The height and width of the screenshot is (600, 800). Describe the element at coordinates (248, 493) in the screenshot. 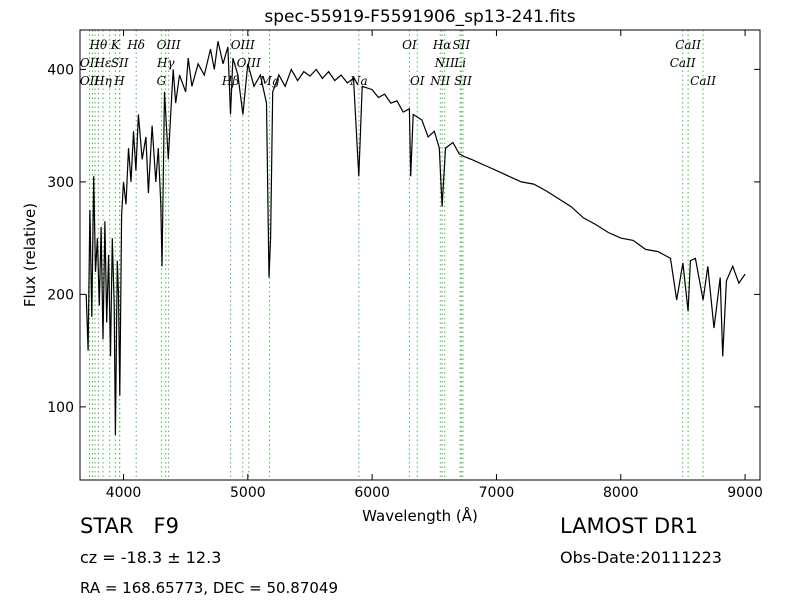

I see `x-tick-label: 5000` at that location.